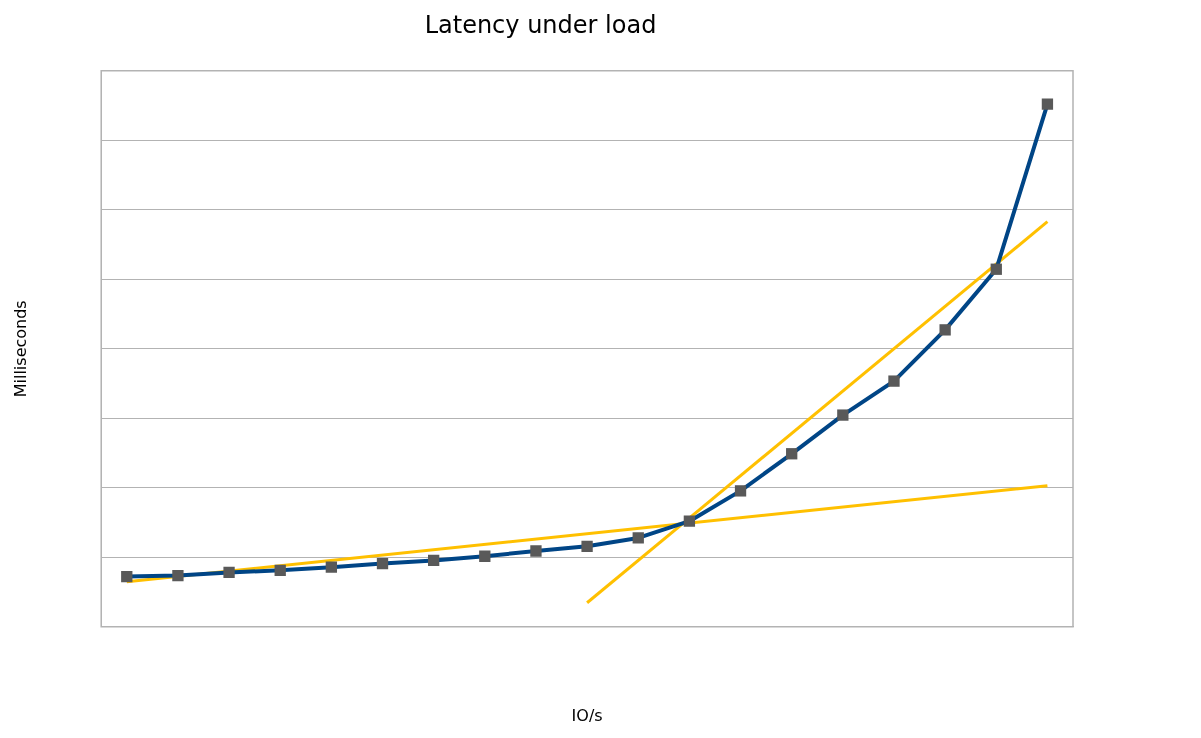 Image resolution: width=1201 pixels, height=738 pixels. What do you see at coordinates (587, 715) in the screenshot?
I see `x-axis-title: IO/s` at bounding box center [587, 715].